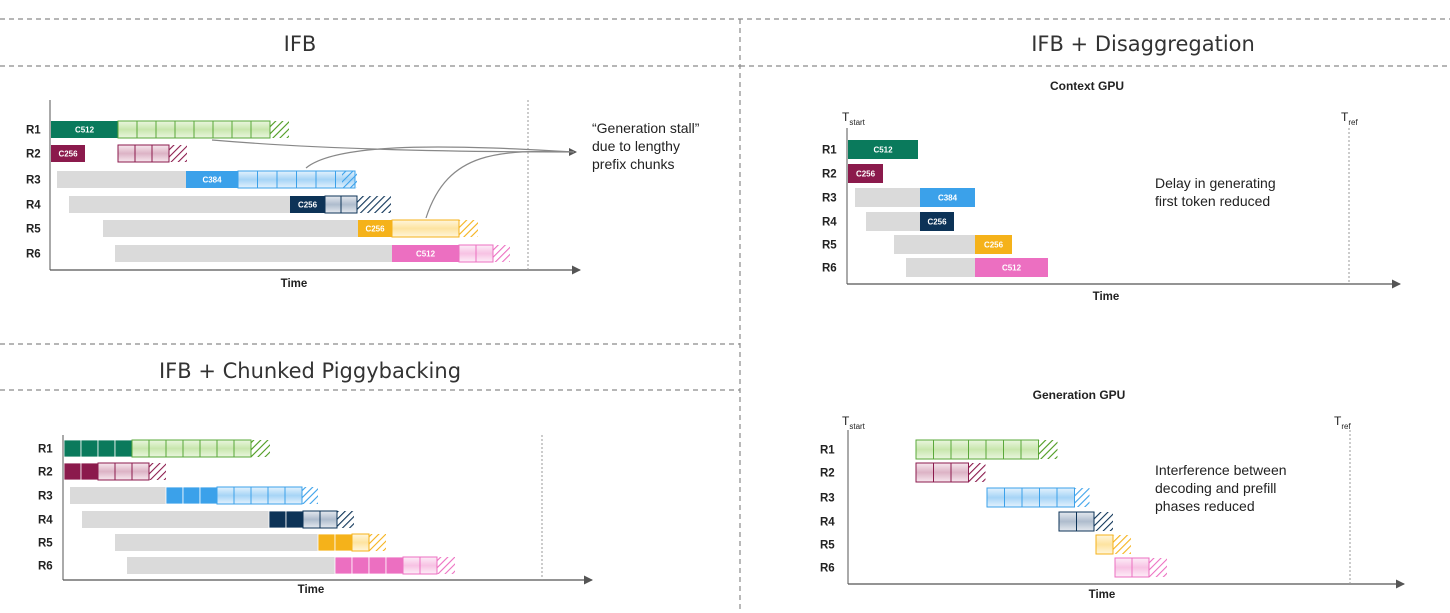  What do you see at coordinates (310, 371) in the screenshot?
I see `chunked-title: IFB + Chunked Piggybacking` at bounding box center [310, 371].